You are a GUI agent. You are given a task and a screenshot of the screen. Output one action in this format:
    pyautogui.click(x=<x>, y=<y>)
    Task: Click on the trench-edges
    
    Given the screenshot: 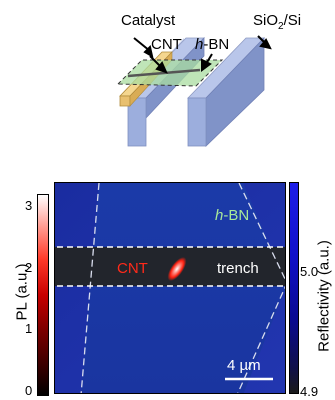 What is the action you would take?
    pyautogui.click(x=171, y=266)
    